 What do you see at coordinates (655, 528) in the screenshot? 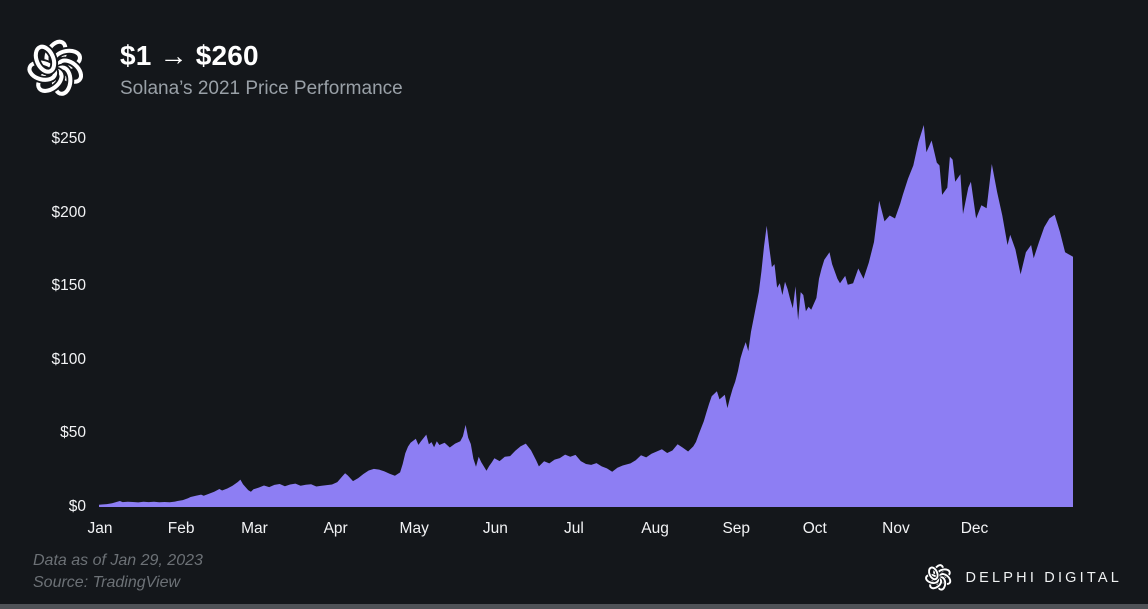
I see `x-tick-label: Aug` at bounding box center [655, 528].